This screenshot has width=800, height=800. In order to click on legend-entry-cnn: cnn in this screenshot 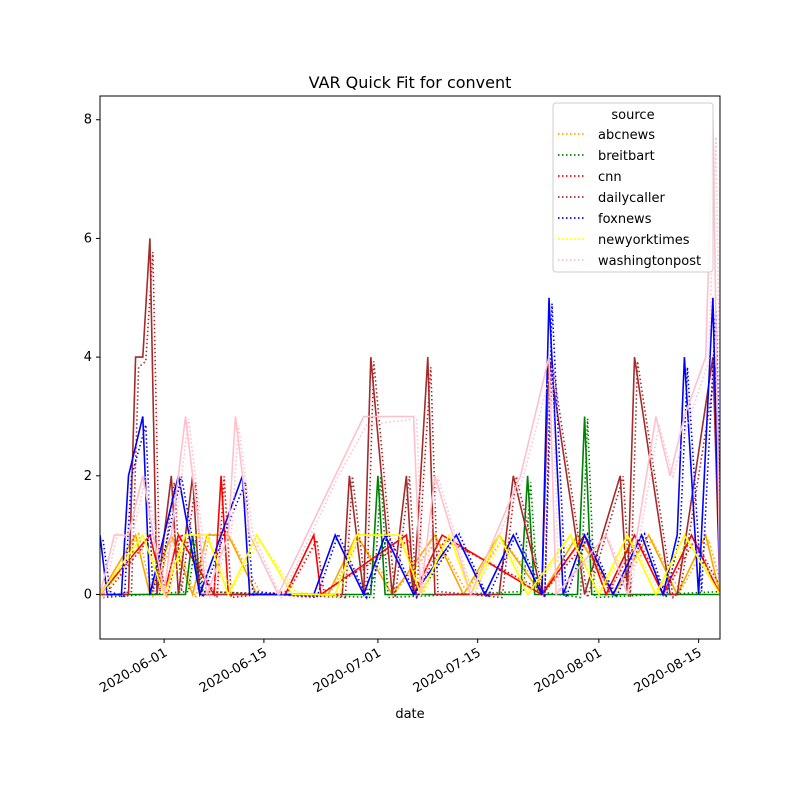, I will do `click(610, 177)`.